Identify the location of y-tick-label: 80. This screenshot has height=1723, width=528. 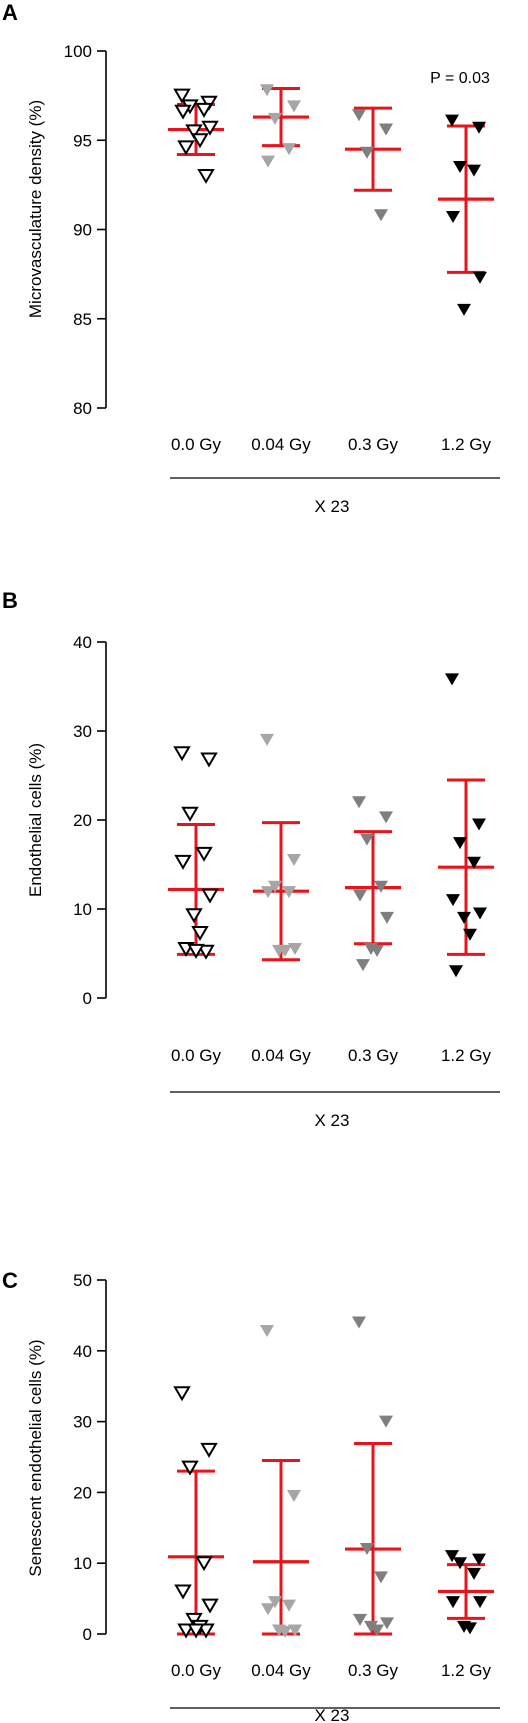
(82, 408).